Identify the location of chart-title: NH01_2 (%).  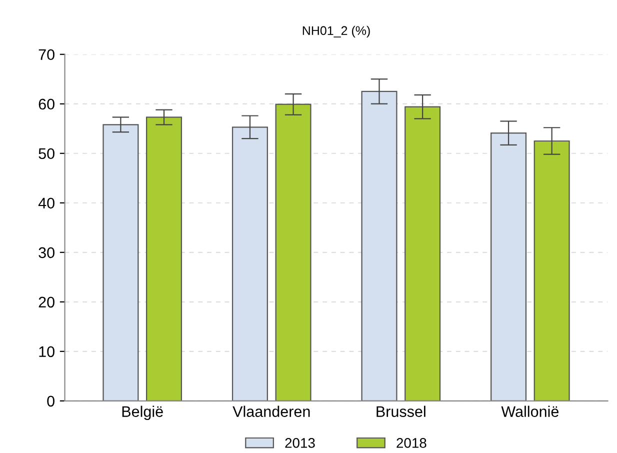
(336, 32).